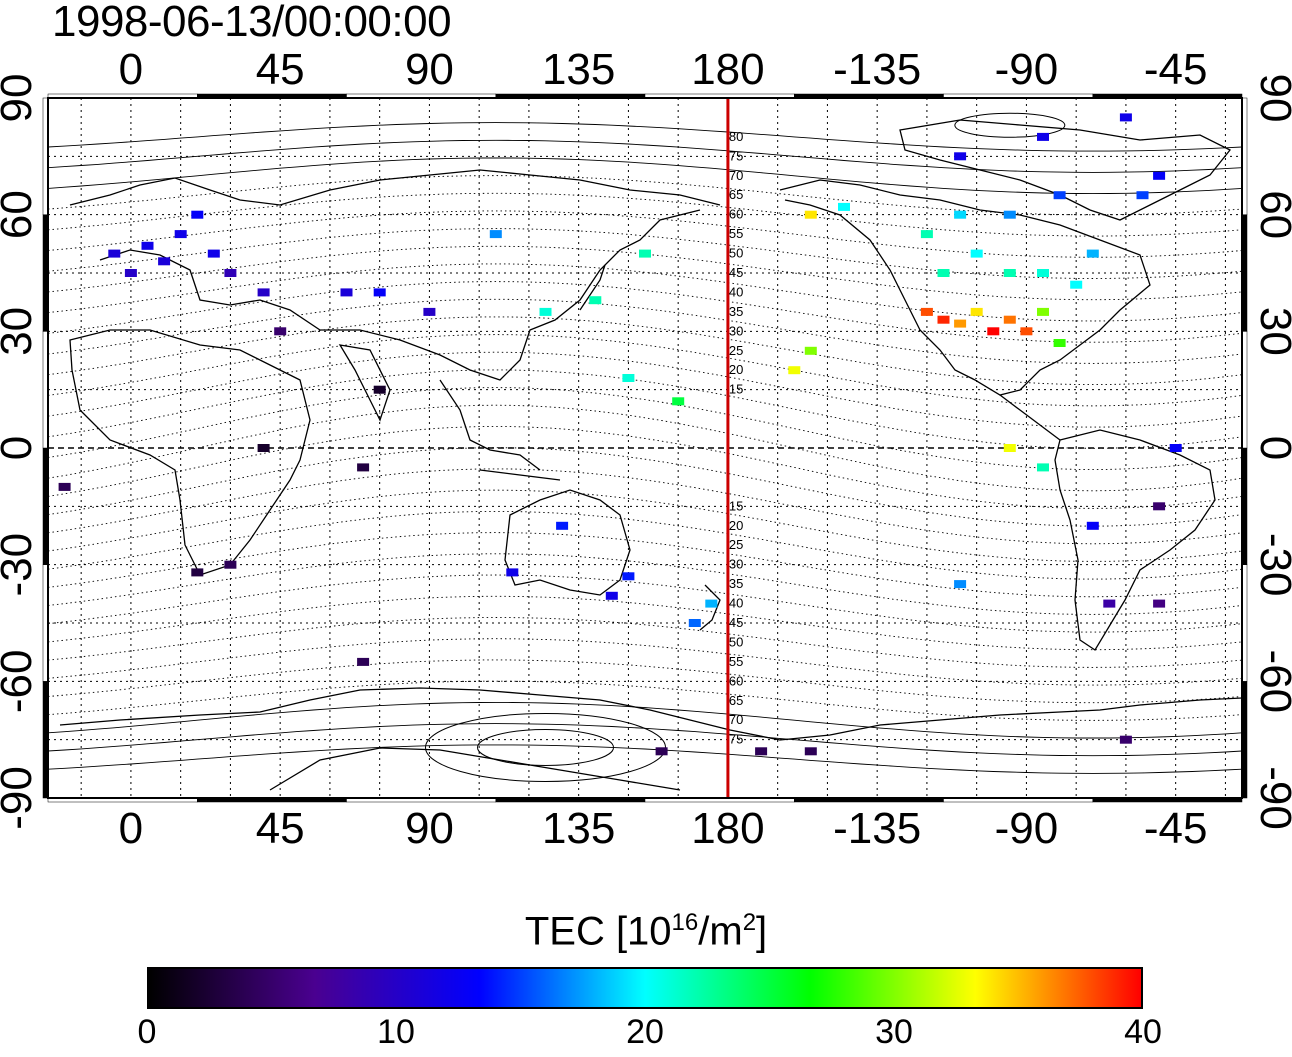 The height and width of the screenshot is (1057, 1292). Describe the element at coordinates (396, 1032) in the screenshot. I see `colorbar-tick-label: 10` at that location.